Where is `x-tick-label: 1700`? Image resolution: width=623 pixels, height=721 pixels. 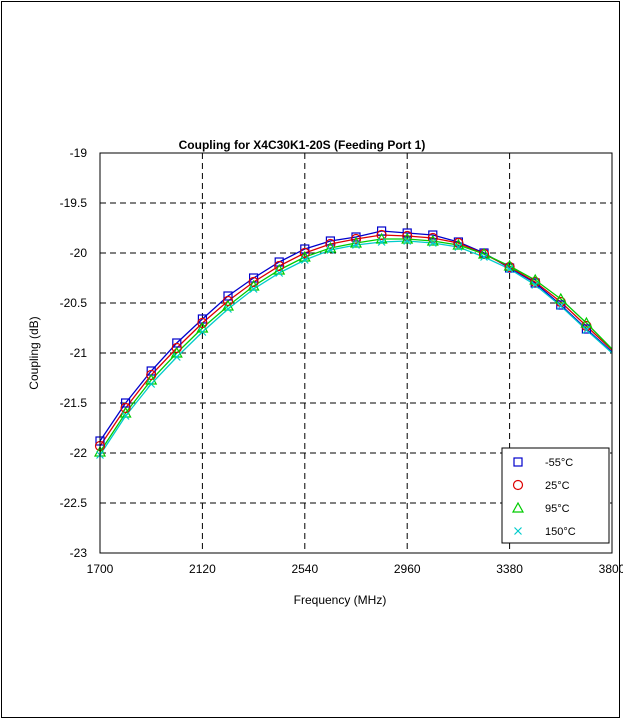
x-tick-label: 1700 is located at coordinates (100, 569).